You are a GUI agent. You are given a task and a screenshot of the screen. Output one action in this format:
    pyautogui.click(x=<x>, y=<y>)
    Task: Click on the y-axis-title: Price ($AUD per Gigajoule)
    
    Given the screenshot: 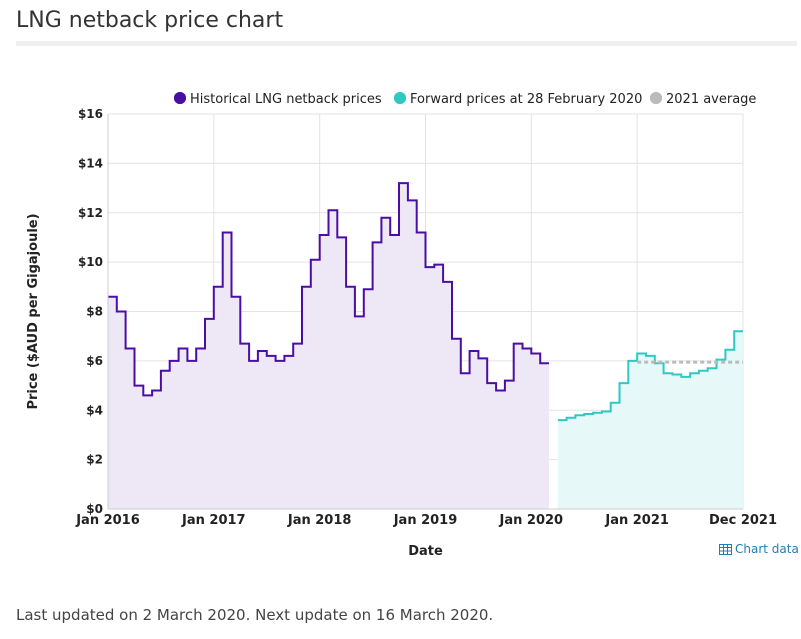 What is the action you would take?
    pyautogui.click(x=33, y=311)
    